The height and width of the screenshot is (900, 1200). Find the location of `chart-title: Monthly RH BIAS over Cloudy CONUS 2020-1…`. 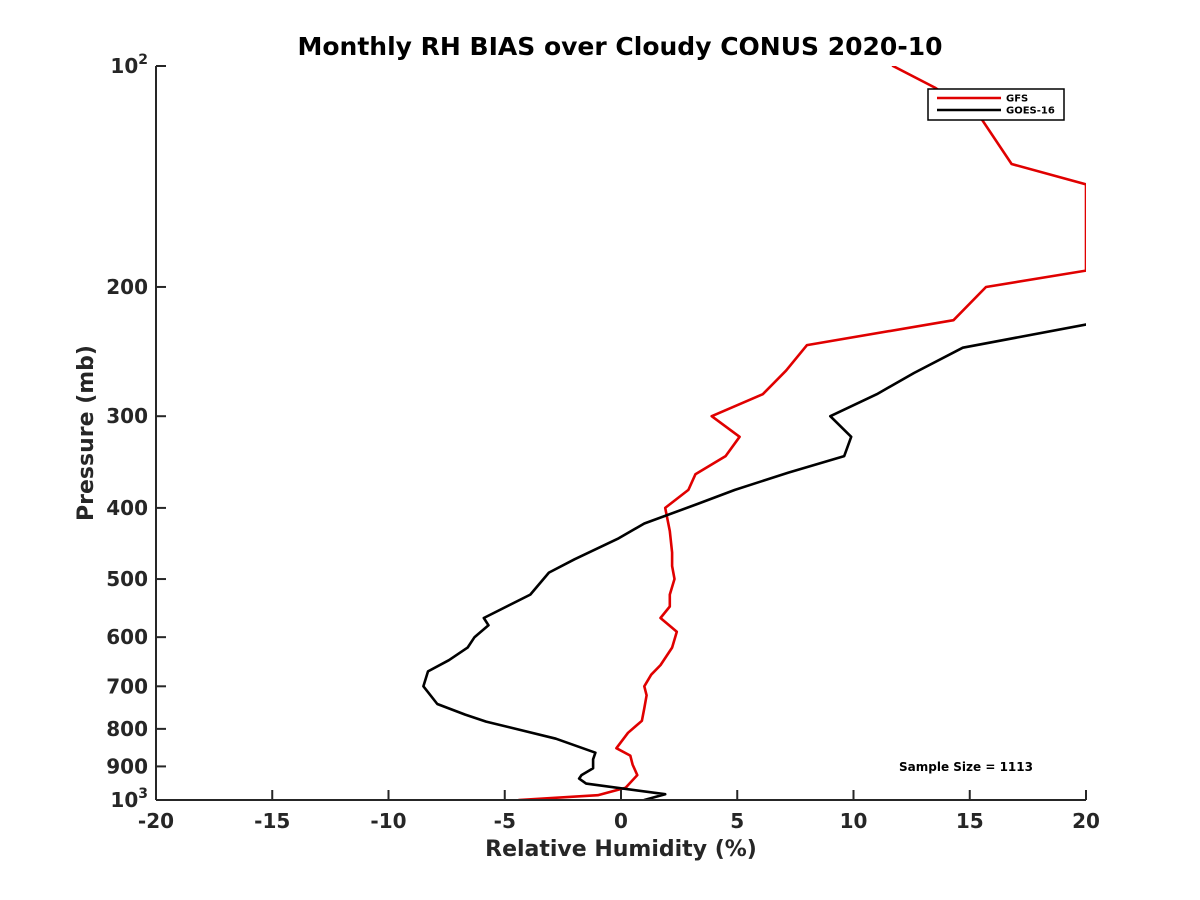

chart-title: Monthly RH BIAS over Cloudy CONUS 2020-1… is located at coordinates (620, 46).